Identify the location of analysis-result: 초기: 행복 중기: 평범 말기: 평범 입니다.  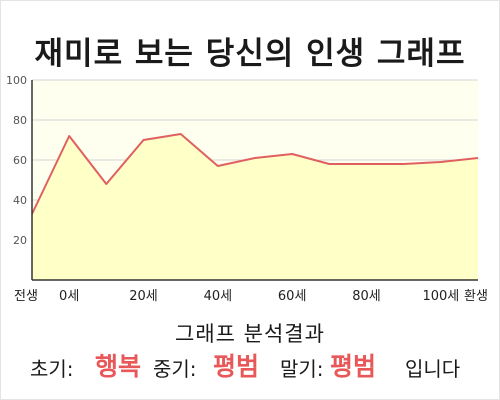
(250, 363).